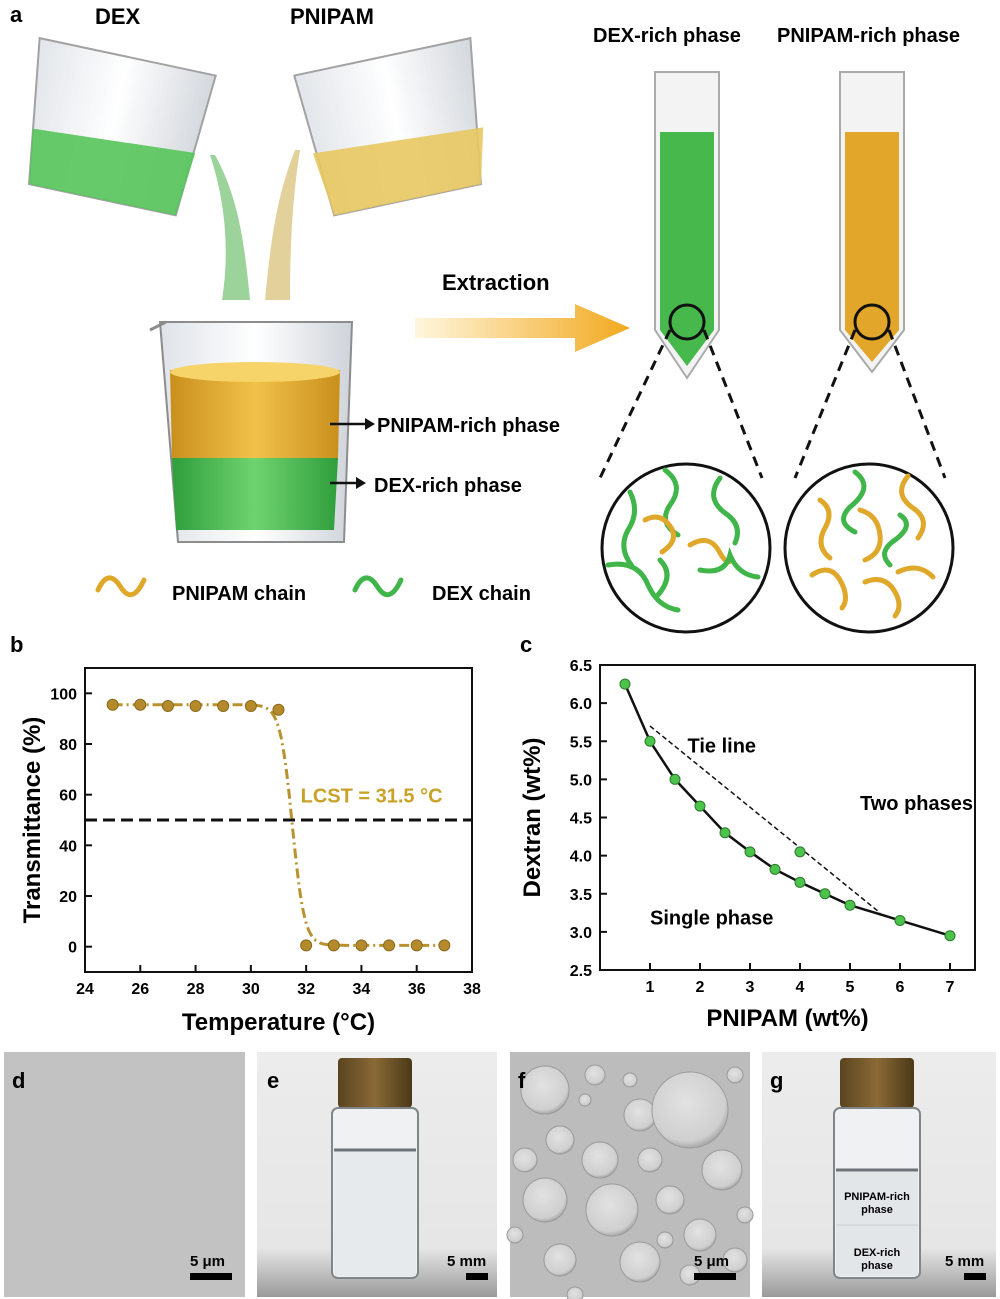 The height and width of the screenshot is (1299, 1000). Describe the element at coordinates (377, 1174) in the screenshot. I see `panel-e: e 5 mm` at that location.